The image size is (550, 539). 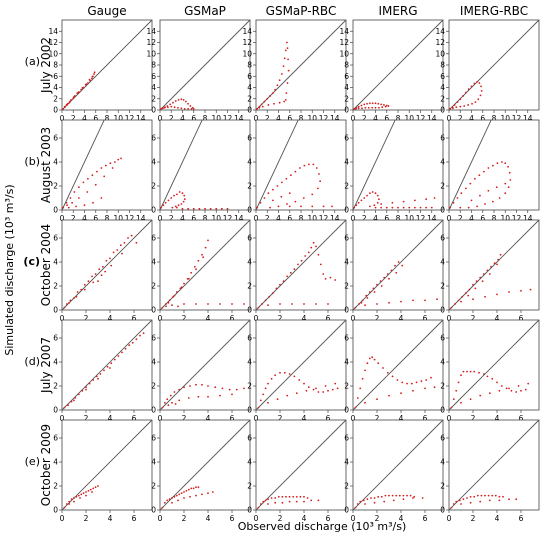 What do you see at coordinates (409, 118) in the screenshot?
I see `x-tick-label: 10` at bounding box center [409, 118].